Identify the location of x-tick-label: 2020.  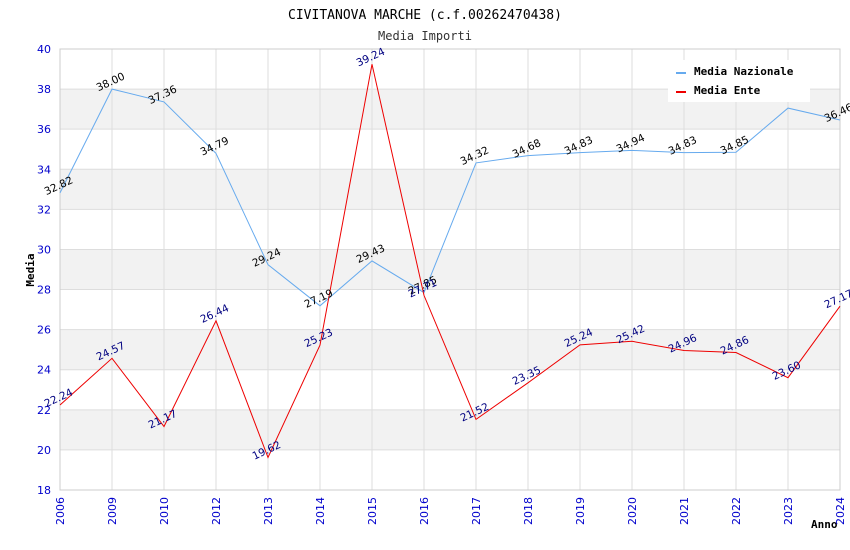
(632, 511).